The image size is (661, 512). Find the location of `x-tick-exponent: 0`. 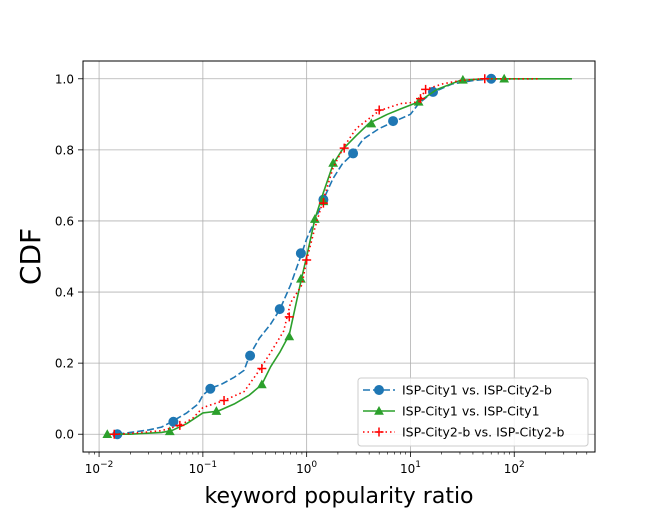

x-tick-exponent: 0 is located at coordinates (314, 465).